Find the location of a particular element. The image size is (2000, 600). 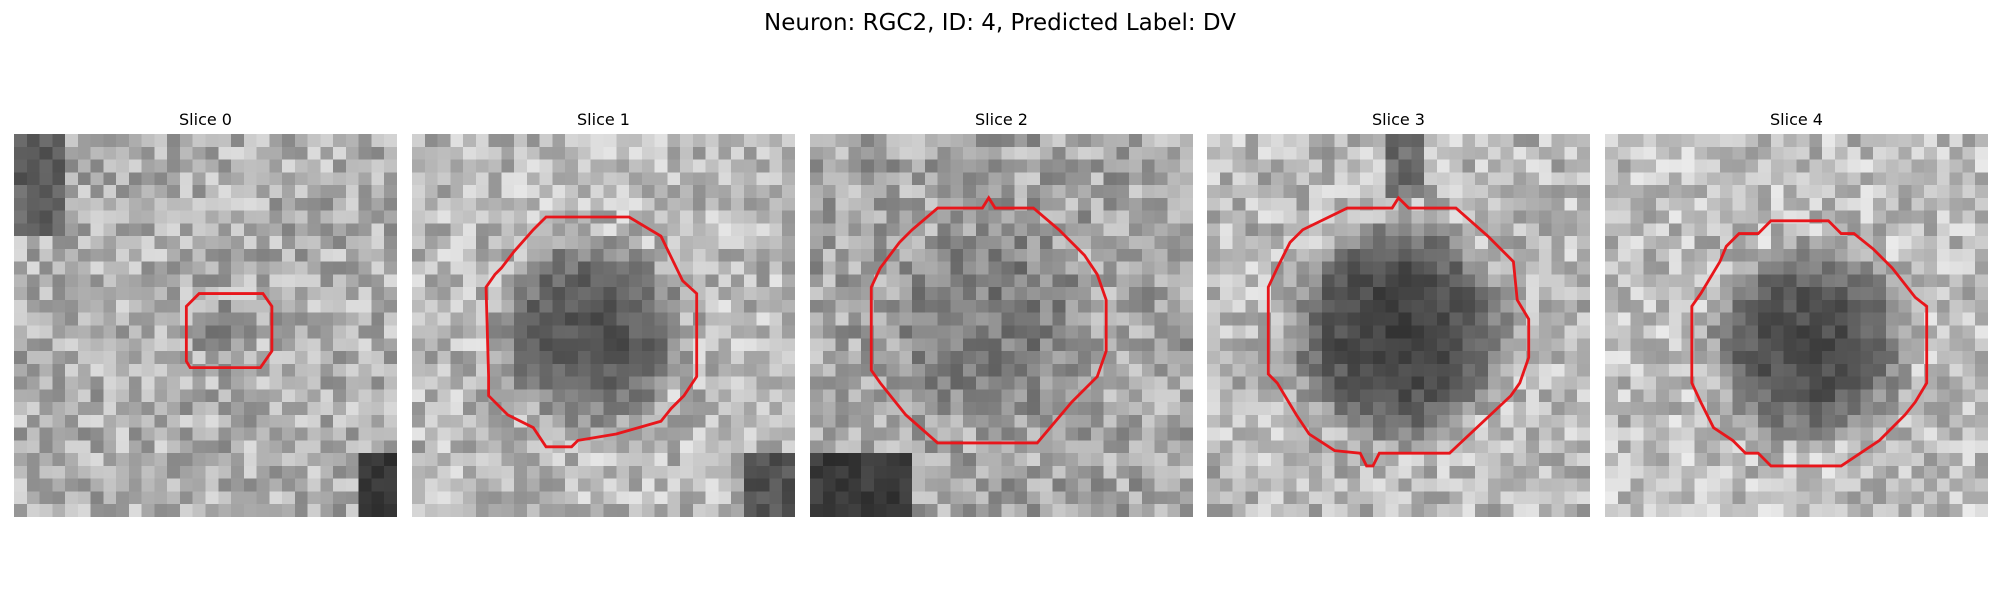

slice-title: Slice 2 is located at coordinates (1001, 119).